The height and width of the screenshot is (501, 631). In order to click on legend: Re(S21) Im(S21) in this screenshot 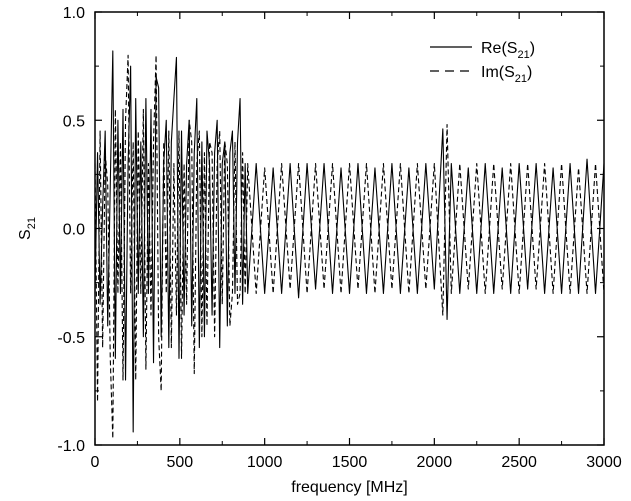, I will do `click(482, 62)`.